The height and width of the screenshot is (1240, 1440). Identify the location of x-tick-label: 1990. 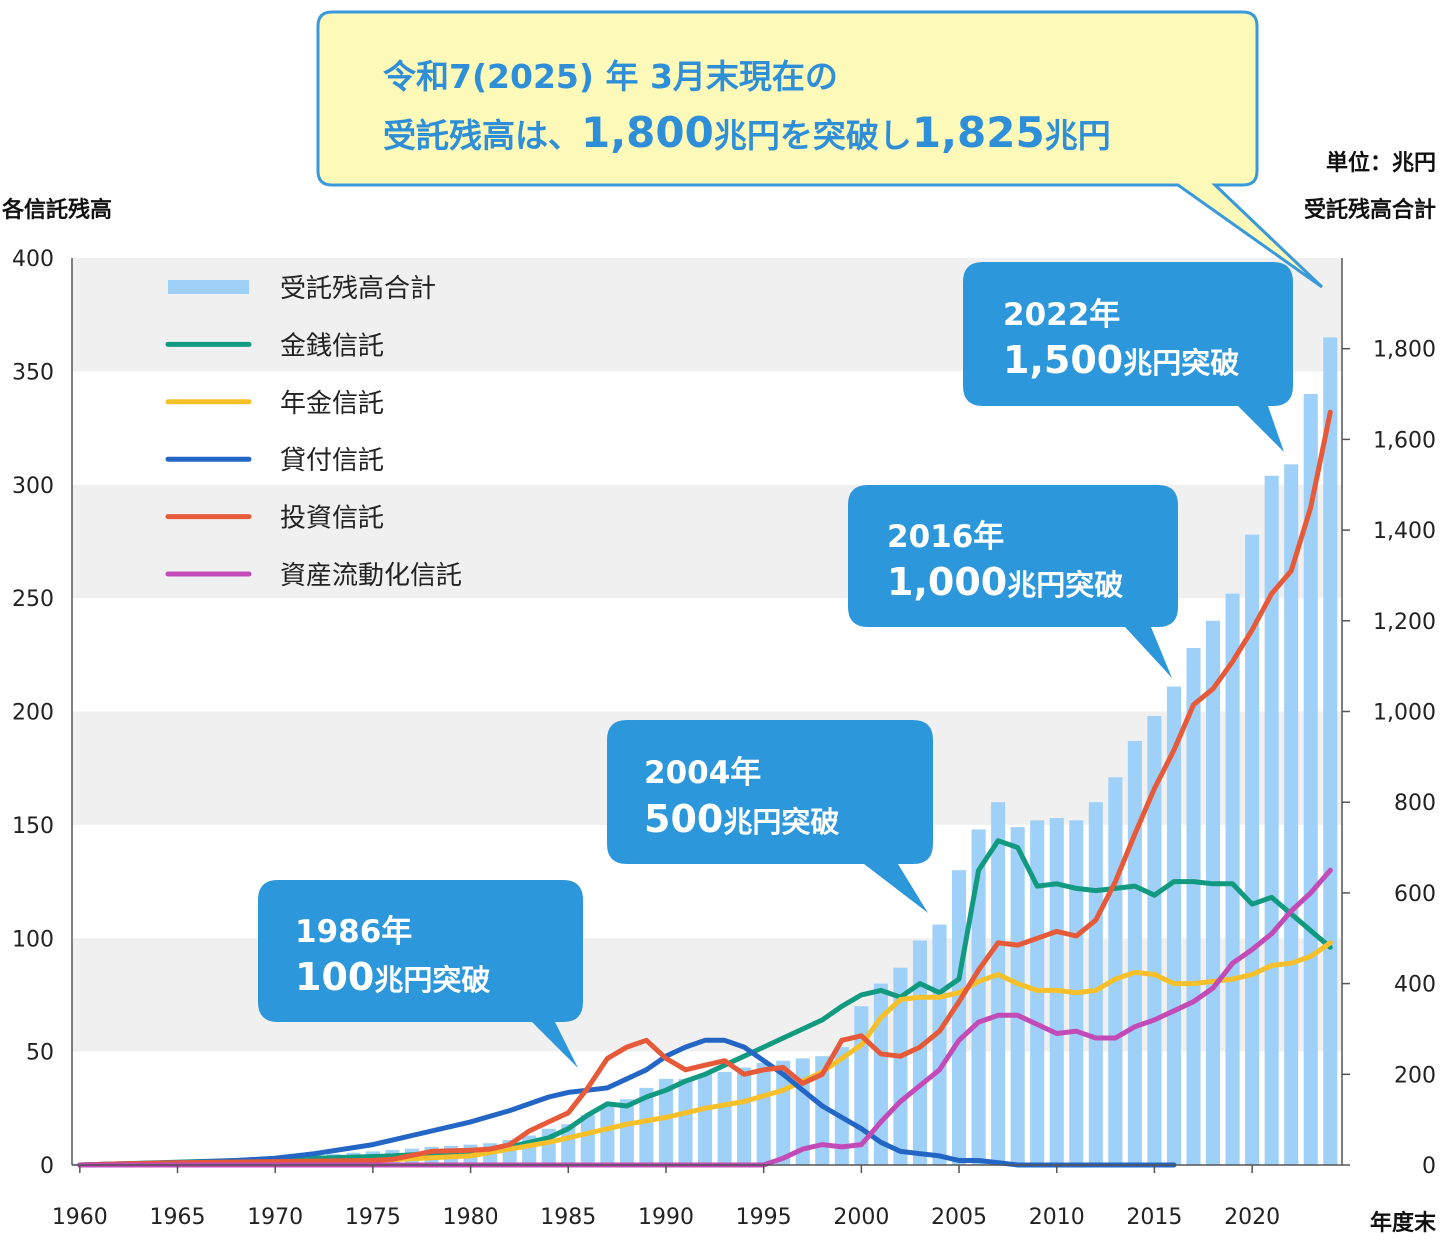
(666, 1217).